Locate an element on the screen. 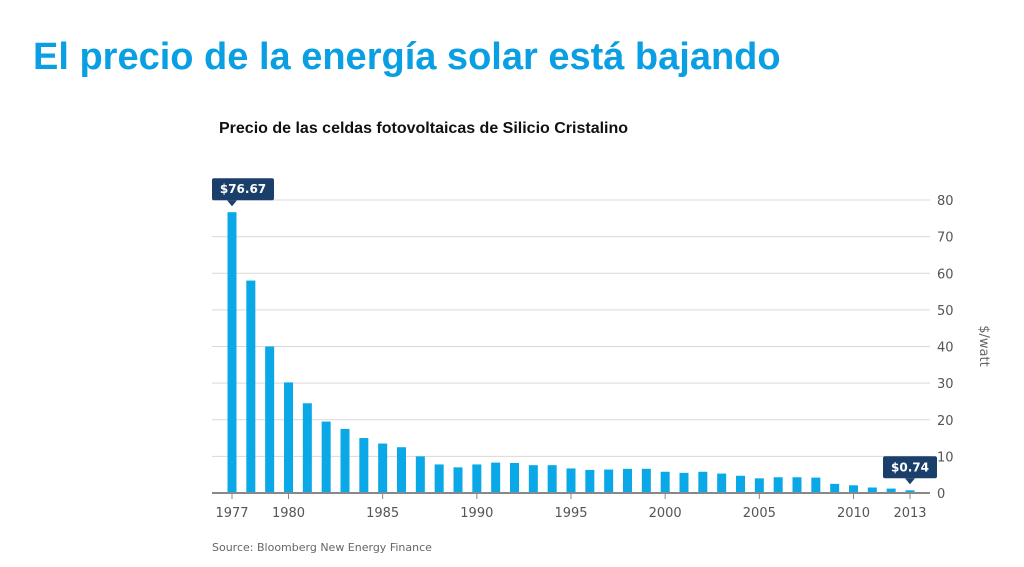 The image size is (1024, 567). value-callout: $0.74 is located at coordinates (910, 470).